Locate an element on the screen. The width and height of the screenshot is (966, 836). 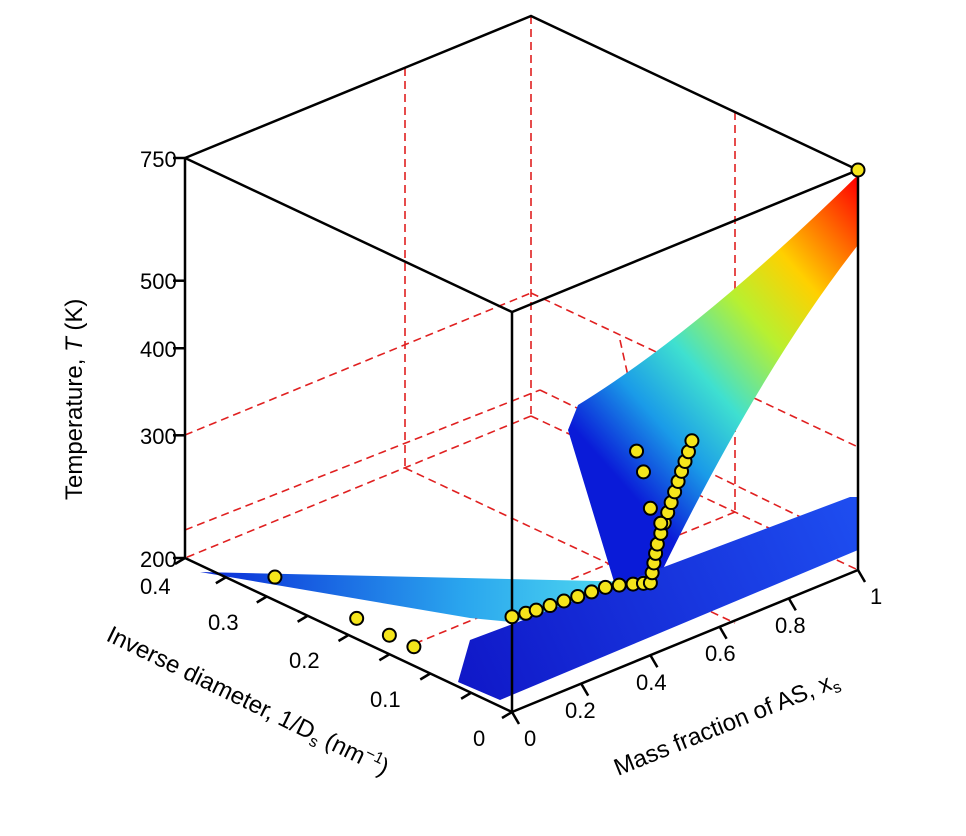
x-tick-label: 0.6 is located at coordinates (720, 653).